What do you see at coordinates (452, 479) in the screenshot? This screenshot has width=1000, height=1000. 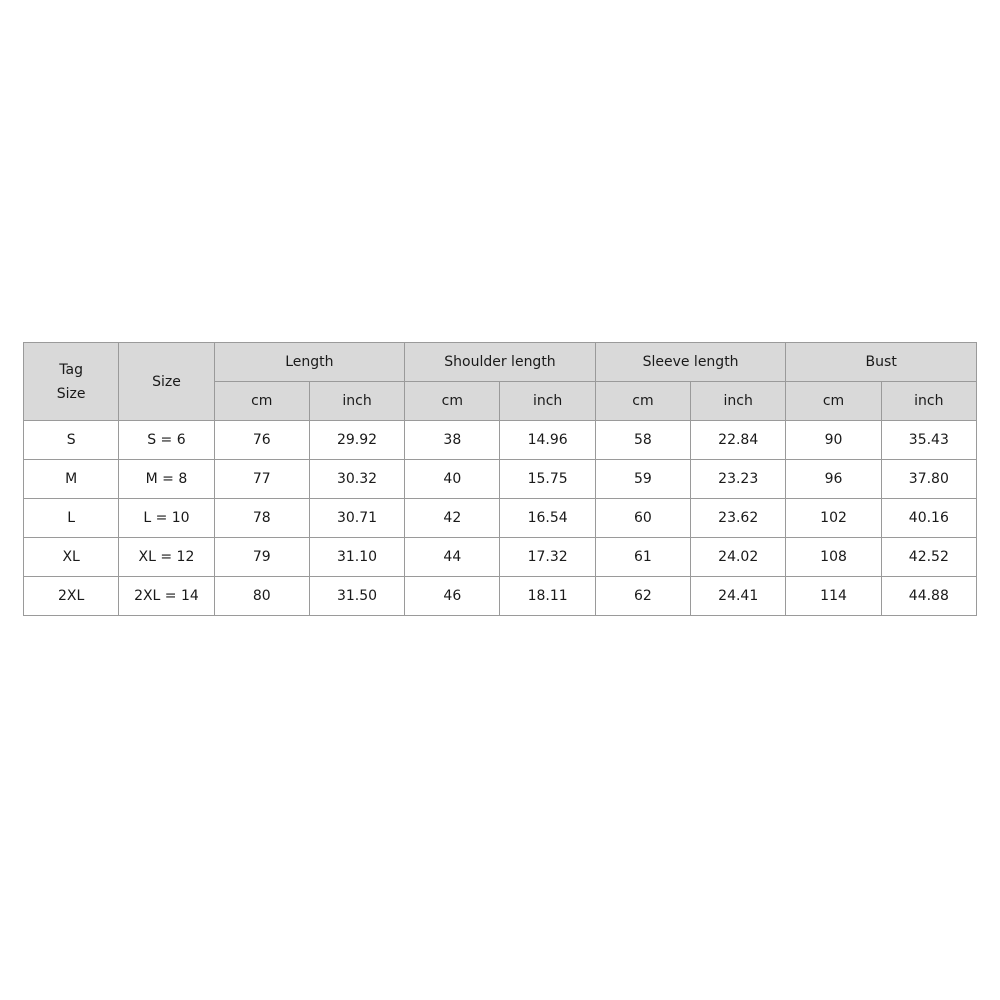 I see `data-cell: 40` at bounding box center [452, 479].